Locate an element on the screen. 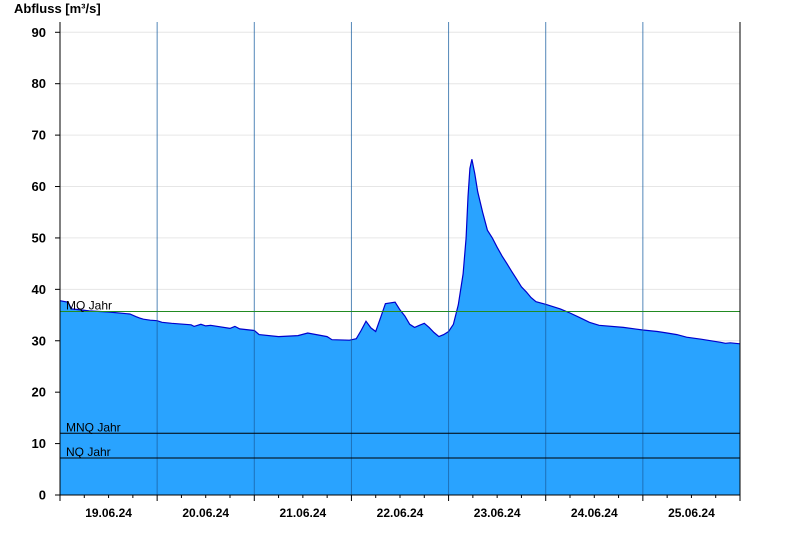  y-tick-label: 0 is located at coordinates (42, 495).